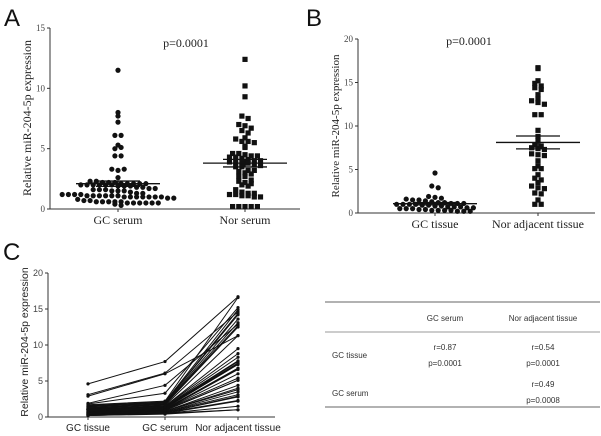 The image size is (601, 436). Describe the element at coordinates (238, 428) in the screenshot. I see `x-tick-label: Nor adjacent tissue` at that location.